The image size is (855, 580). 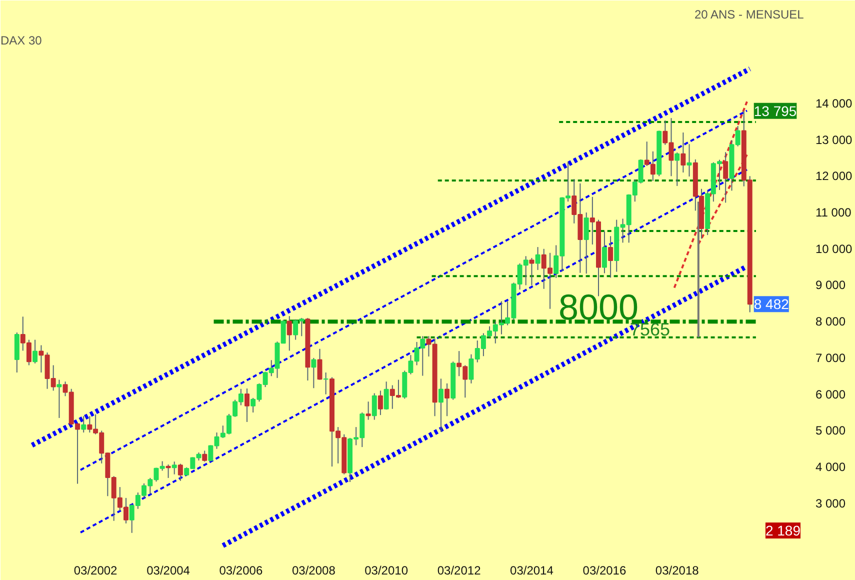 What do you see at coordinates (831, 357) in the screenshot?
I see `y-tick-label: 7 000` at bounding box center [831, 357].